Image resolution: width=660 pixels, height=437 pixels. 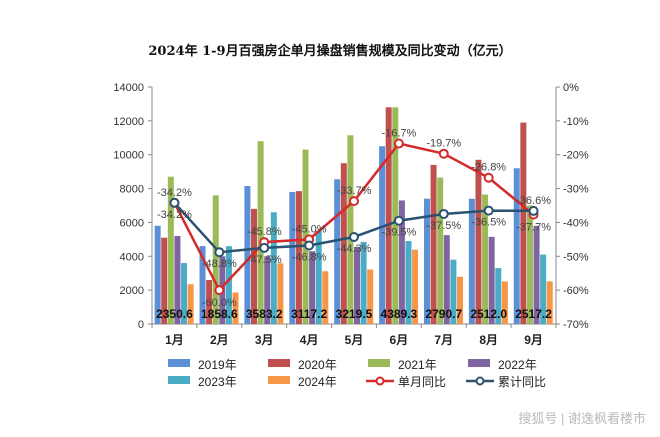 I want to click on legend-label-2021年: 2021年, so click(x=417, y=365).